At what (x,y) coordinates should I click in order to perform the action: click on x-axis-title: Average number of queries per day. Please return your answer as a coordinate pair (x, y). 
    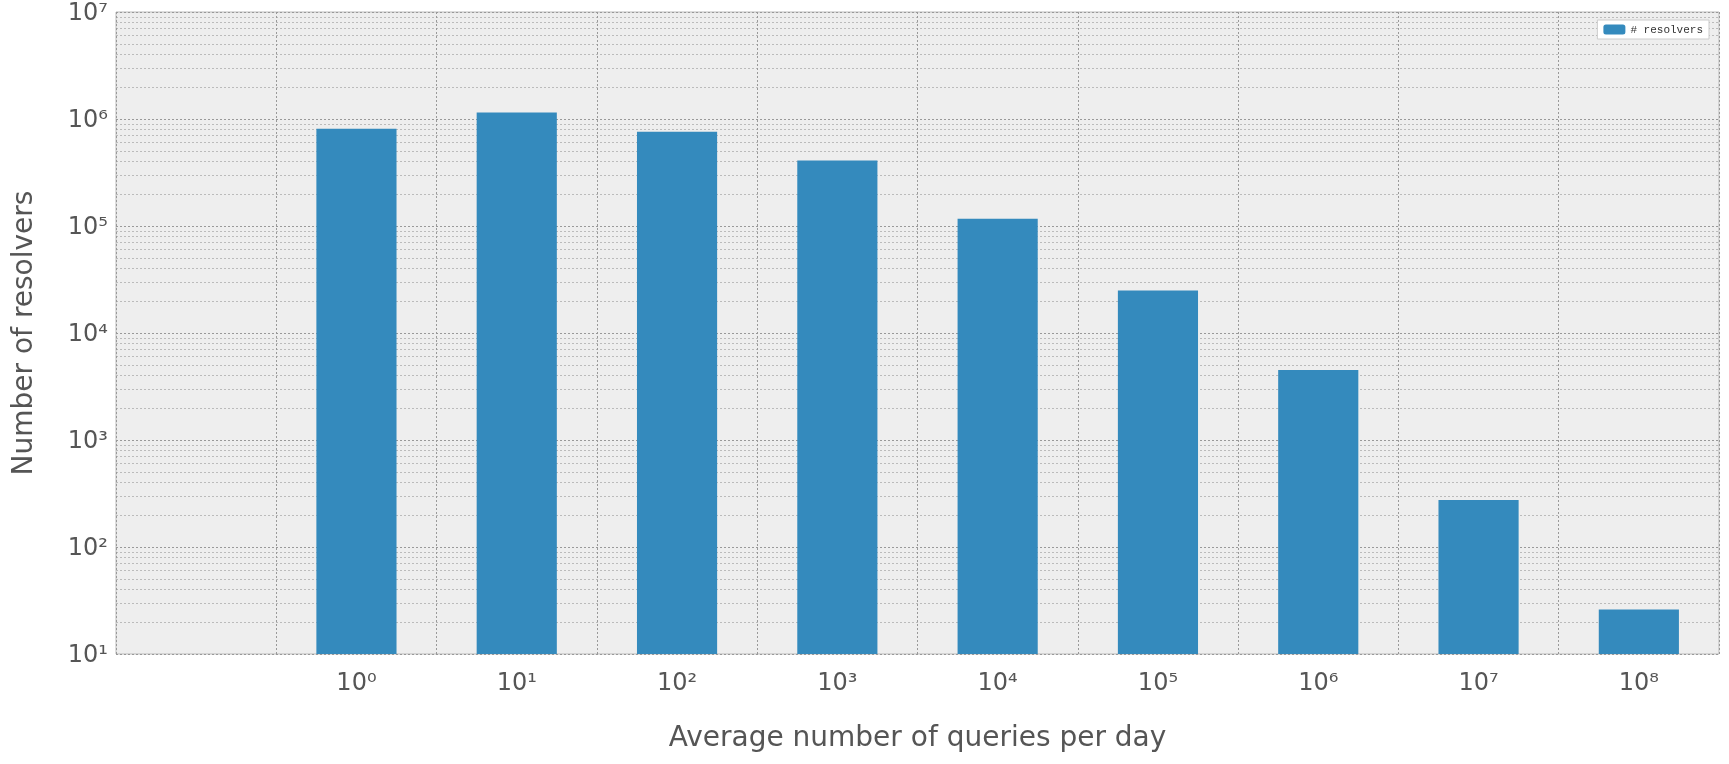
    Looking at the image, I should click on (917, 736).